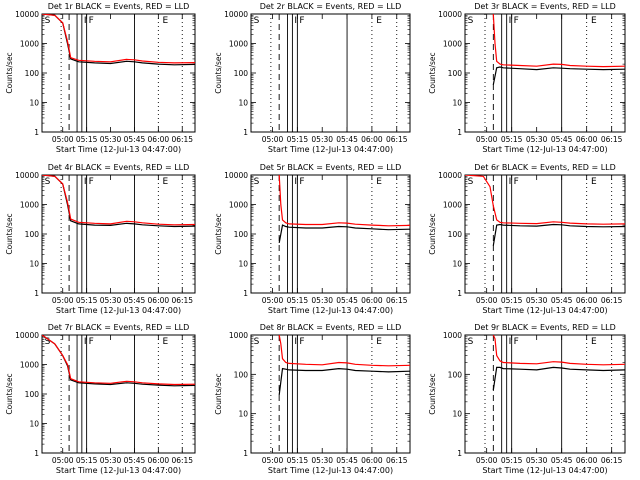 This screenshot has width=640, height=480. What do you see at coordinates (331, 327) in the screenshot?
I see `plot-title: Det 8r BLACK = Events, RED = LLD` at bounding box center [331, 327].